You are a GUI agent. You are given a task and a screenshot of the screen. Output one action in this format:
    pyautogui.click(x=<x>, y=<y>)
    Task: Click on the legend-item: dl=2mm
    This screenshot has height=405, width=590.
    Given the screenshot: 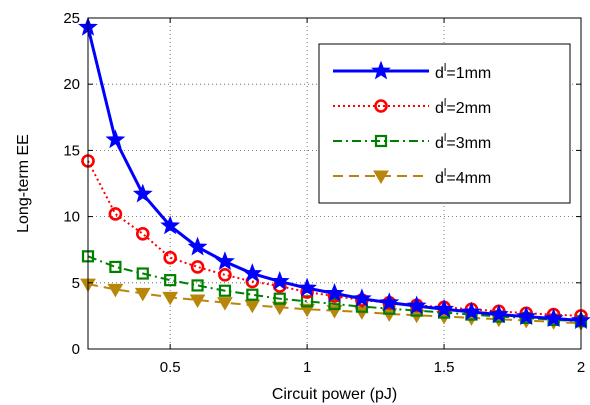 What is the action you would take?
    pyautogui.click(x=412, y=107)
    